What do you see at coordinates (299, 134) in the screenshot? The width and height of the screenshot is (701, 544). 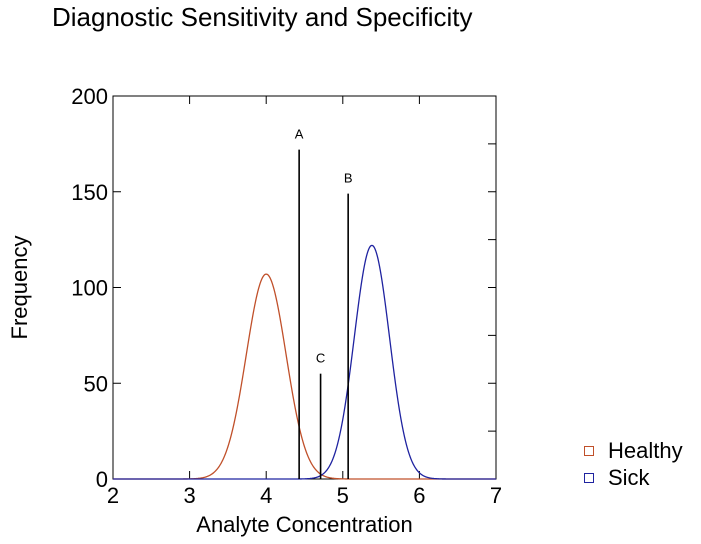 I see `marker-label-a: A` at bounding box center [299, 134].